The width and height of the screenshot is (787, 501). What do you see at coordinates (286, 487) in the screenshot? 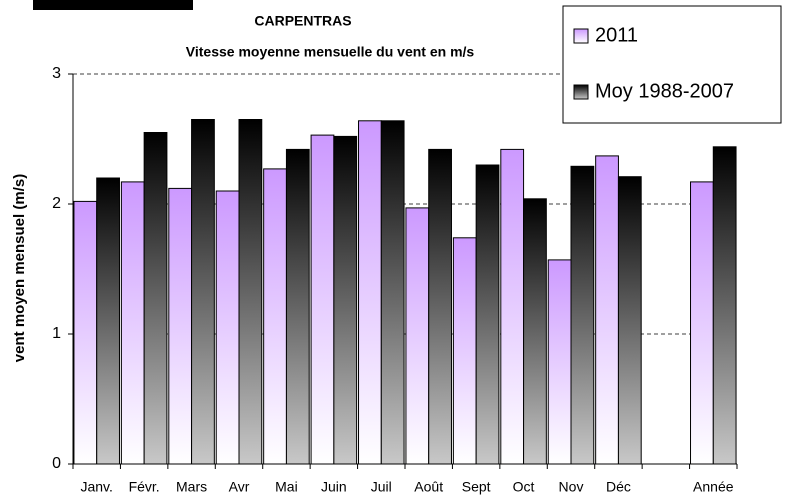
I see `x-tick-label: Mai` at bounding box center [286, 487].